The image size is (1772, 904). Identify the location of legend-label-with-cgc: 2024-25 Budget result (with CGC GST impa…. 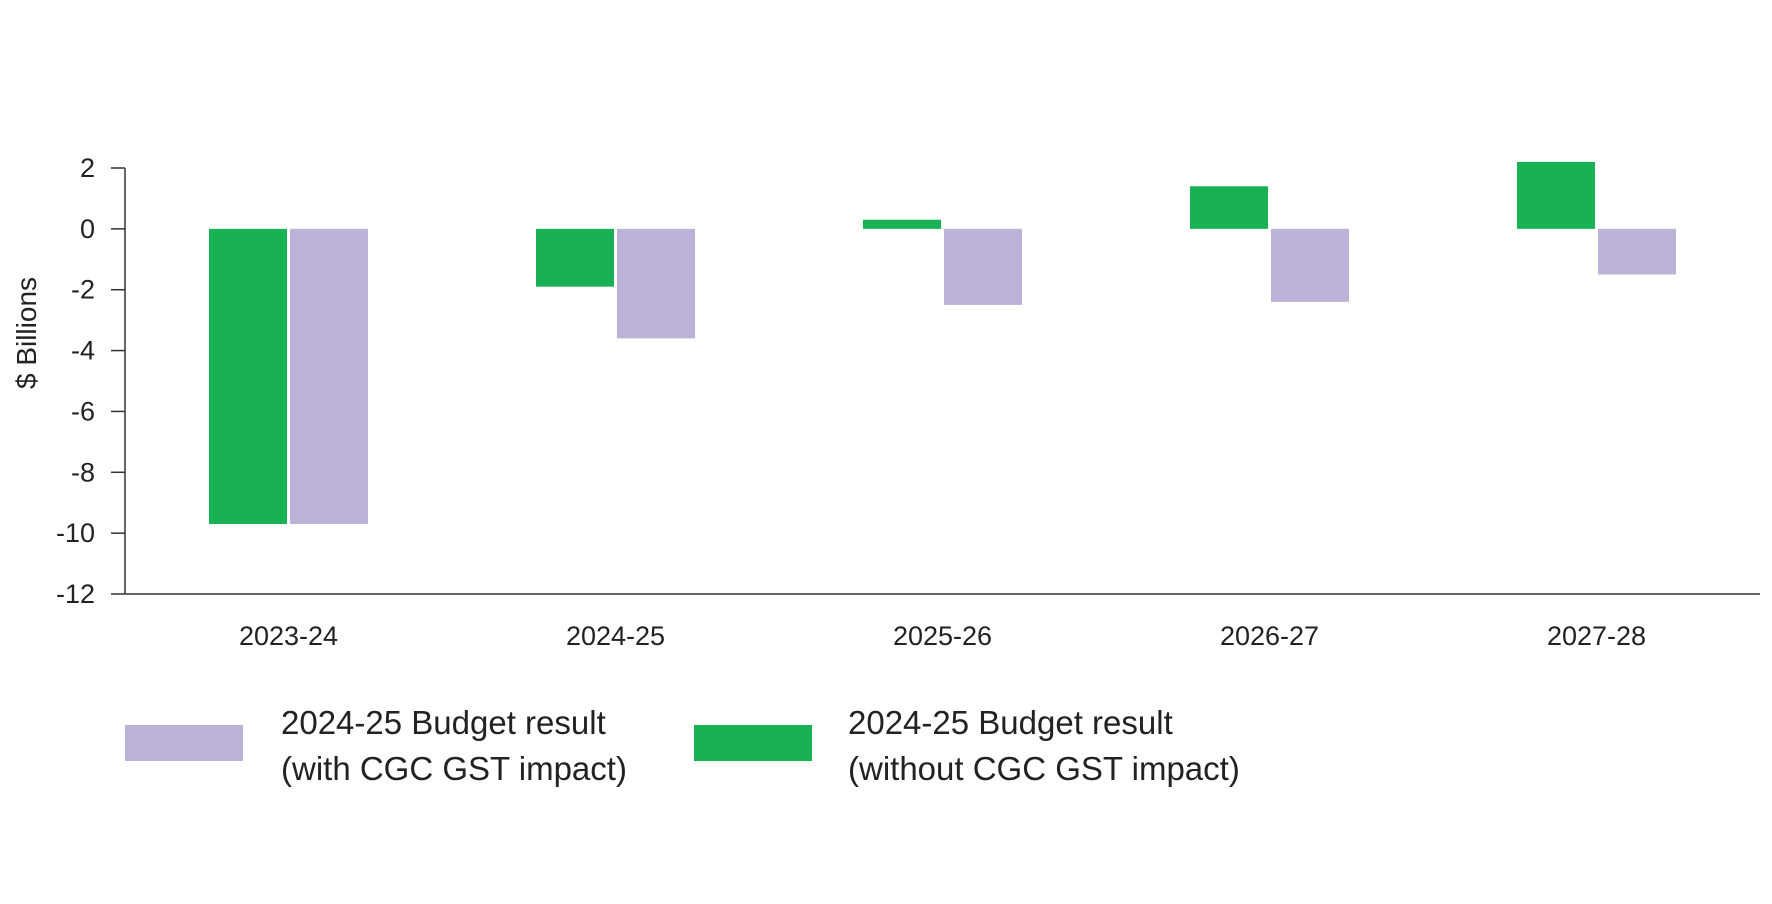
(454, 746).